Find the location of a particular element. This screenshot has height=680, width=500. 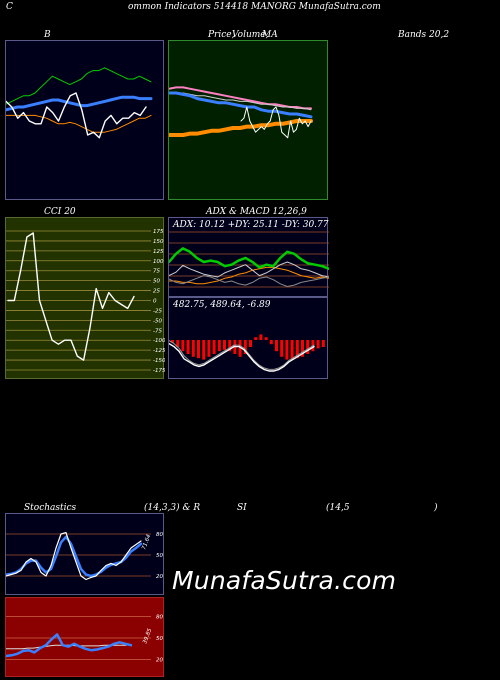

stoch-params-label: (14,3,3) & R is located at coordinates (172, 508).